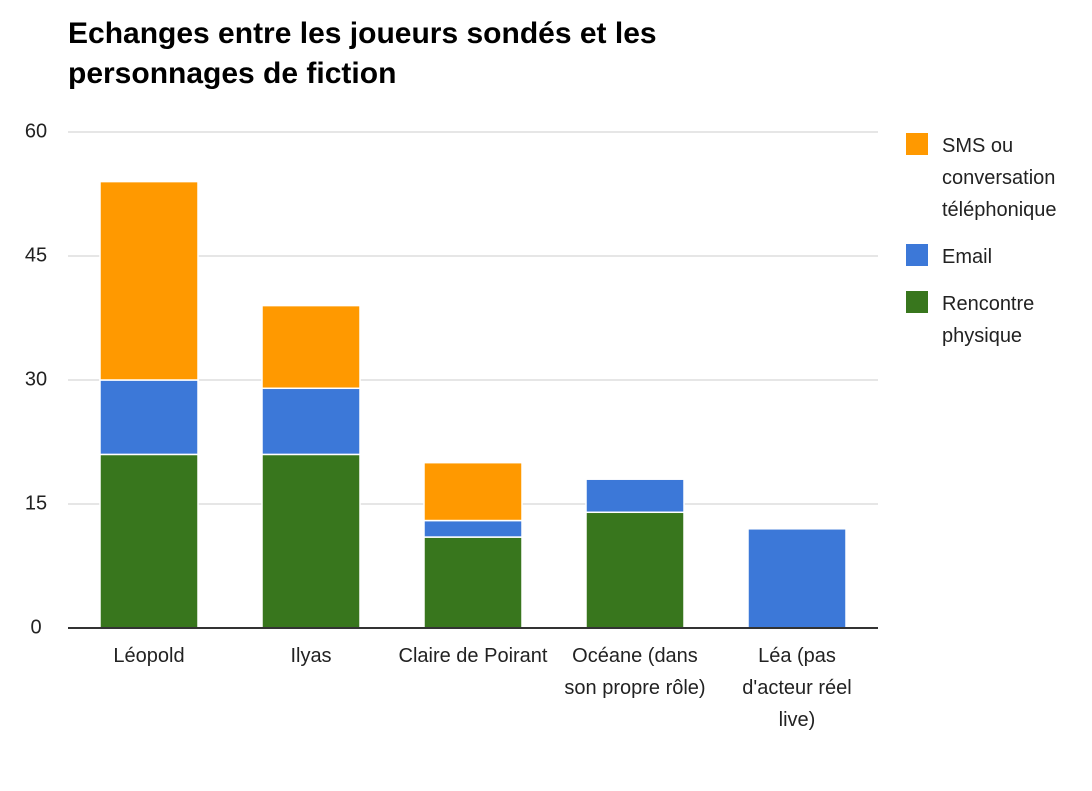  Describe the element at coordinates (473, 656) in the screenshot. I see `x-tick-label: Claire de Poirant` at that location.